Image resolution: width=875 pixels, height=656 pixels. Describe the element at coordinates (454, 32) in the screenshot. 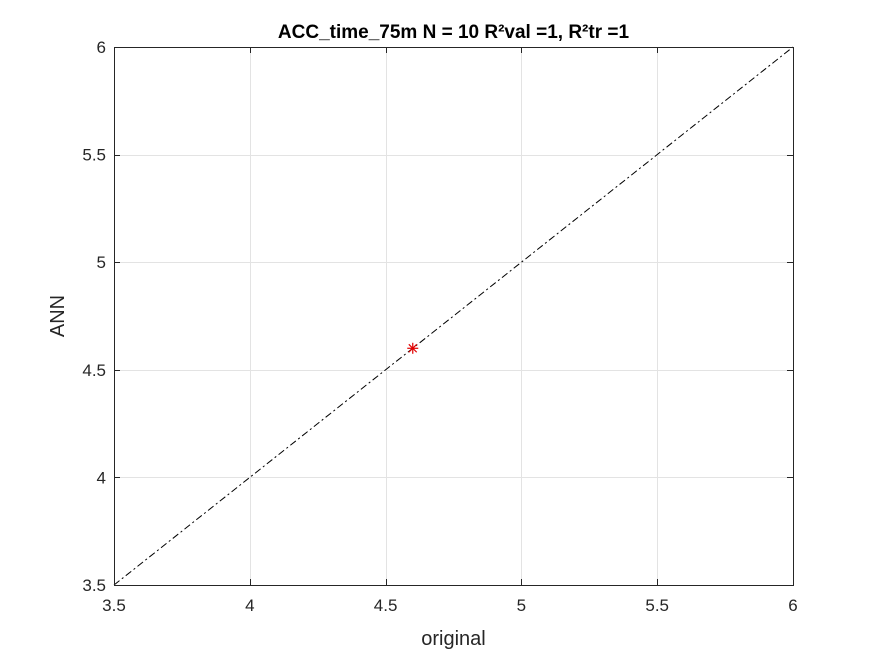

I see `chart-title: ACC_time_75m N = 10 R²val =1, R²tr =1` at that location.